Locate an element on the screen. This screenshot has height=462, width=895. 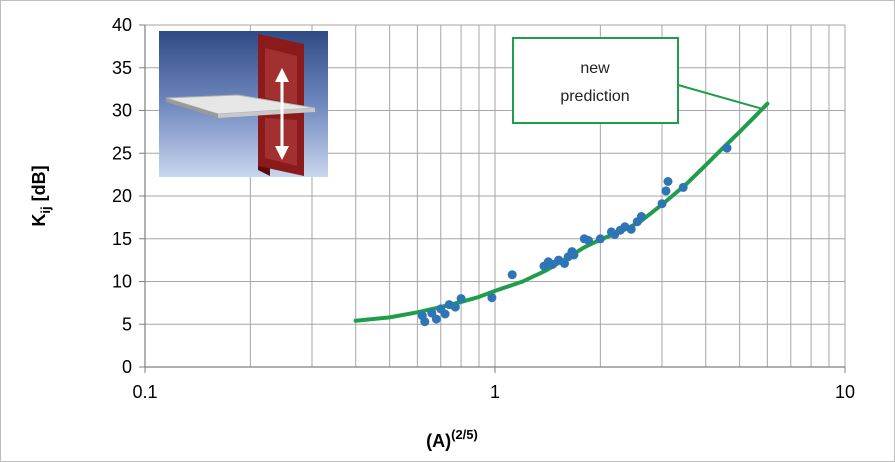
x-tick-label: 1 is located at coordinates (495, 392).